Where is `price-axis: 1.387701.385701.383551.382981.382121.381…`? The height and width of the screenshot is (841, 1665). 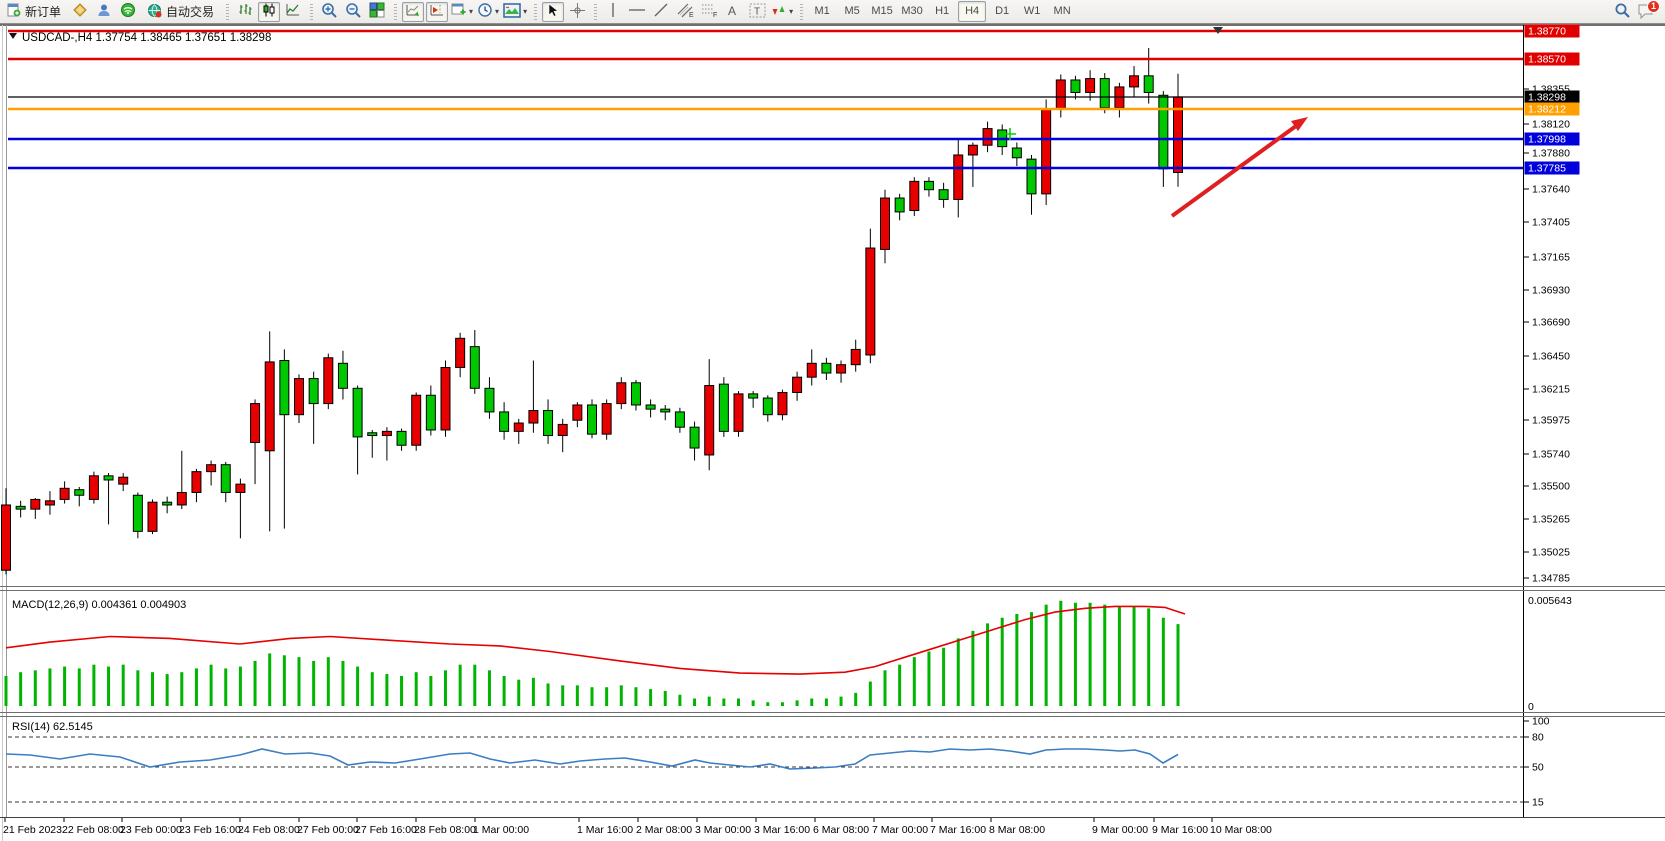 price-axis: 1.387701.385701.383551.382981.382121.381… is located at coordinates (1552, 304).